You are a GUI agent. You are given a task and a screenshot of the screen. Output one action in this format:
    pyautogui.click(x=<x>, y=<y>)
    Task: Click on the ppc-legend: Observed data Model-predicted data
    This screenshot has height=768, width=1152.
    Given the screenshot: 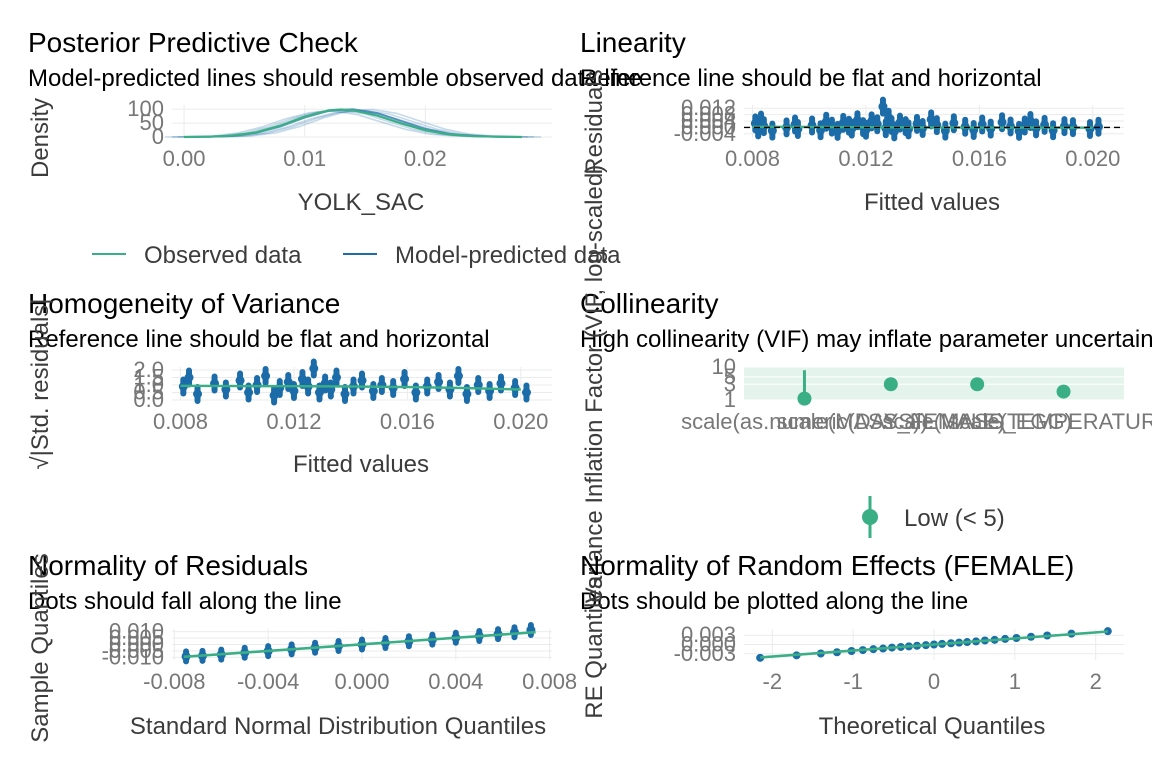 What is the action you would take?
    pyautogui.click(x=356, y=255)
    